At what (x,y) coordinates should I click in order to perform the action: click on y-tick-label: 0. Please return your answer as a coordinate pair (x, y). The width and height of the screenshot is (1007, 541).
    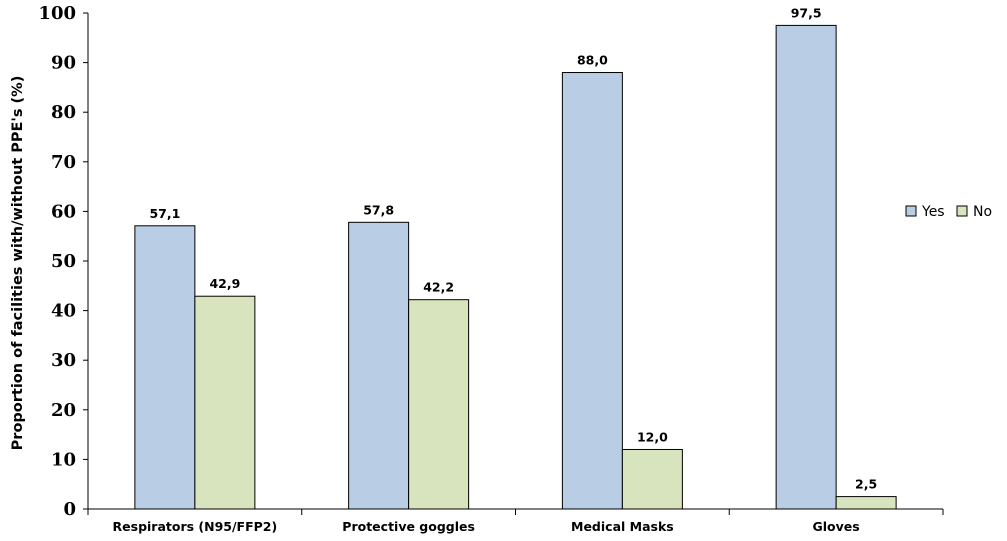
    Looking at the image, I should click on (69, 509).